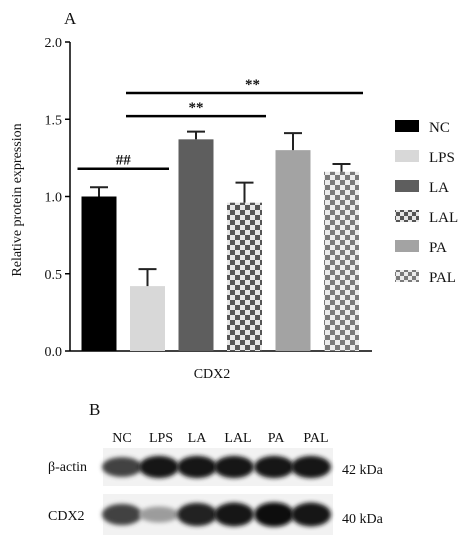  What do you see at coordinates (363, 519) in the screenshot?
I see `blot-size-label-cdx2: 40 kDa` at bounding box center [363, 519].